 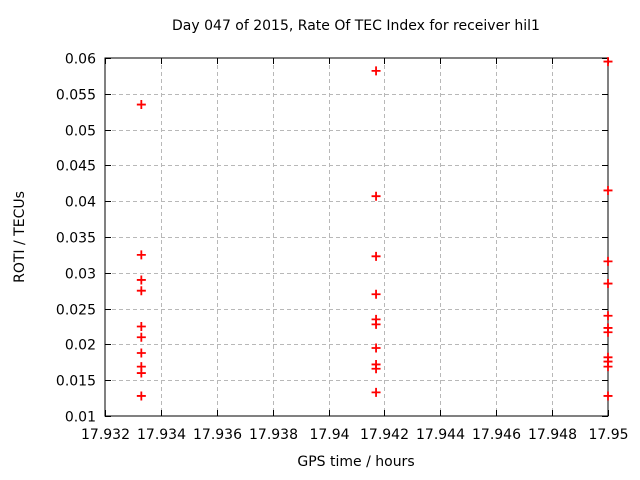 What do you see at coordinates (384, 435) in the screenshot?
I see `x-tick-label: 17.942` at bounding box center [384, 435].